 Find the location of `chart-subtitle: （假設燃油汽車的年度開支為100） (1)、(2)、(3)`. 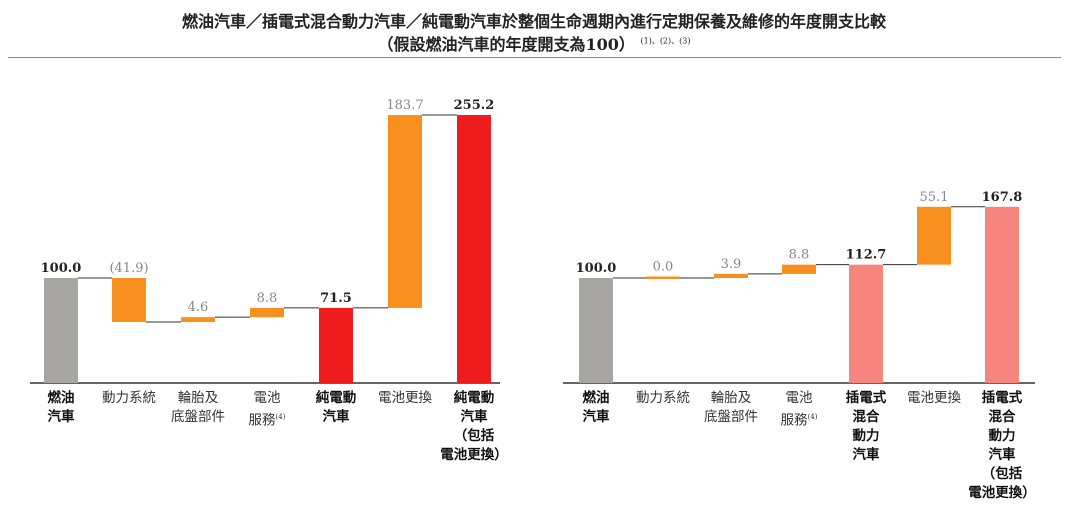

chart-subtitle: （假設燃油汽車的年度開支為100） (1)、(2)、(3) is located at coordinates (534, 43).